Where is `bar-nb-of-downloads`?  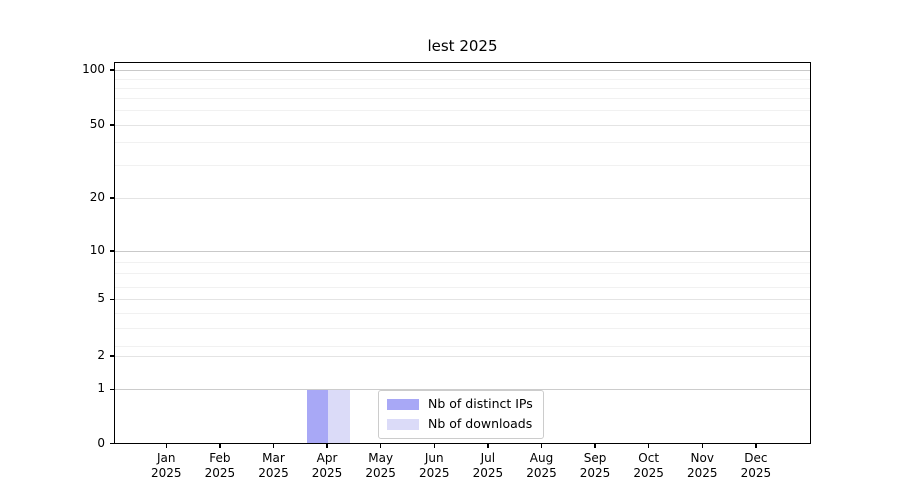
bar-nb-of-downloads is located at coordinates (339, 415).